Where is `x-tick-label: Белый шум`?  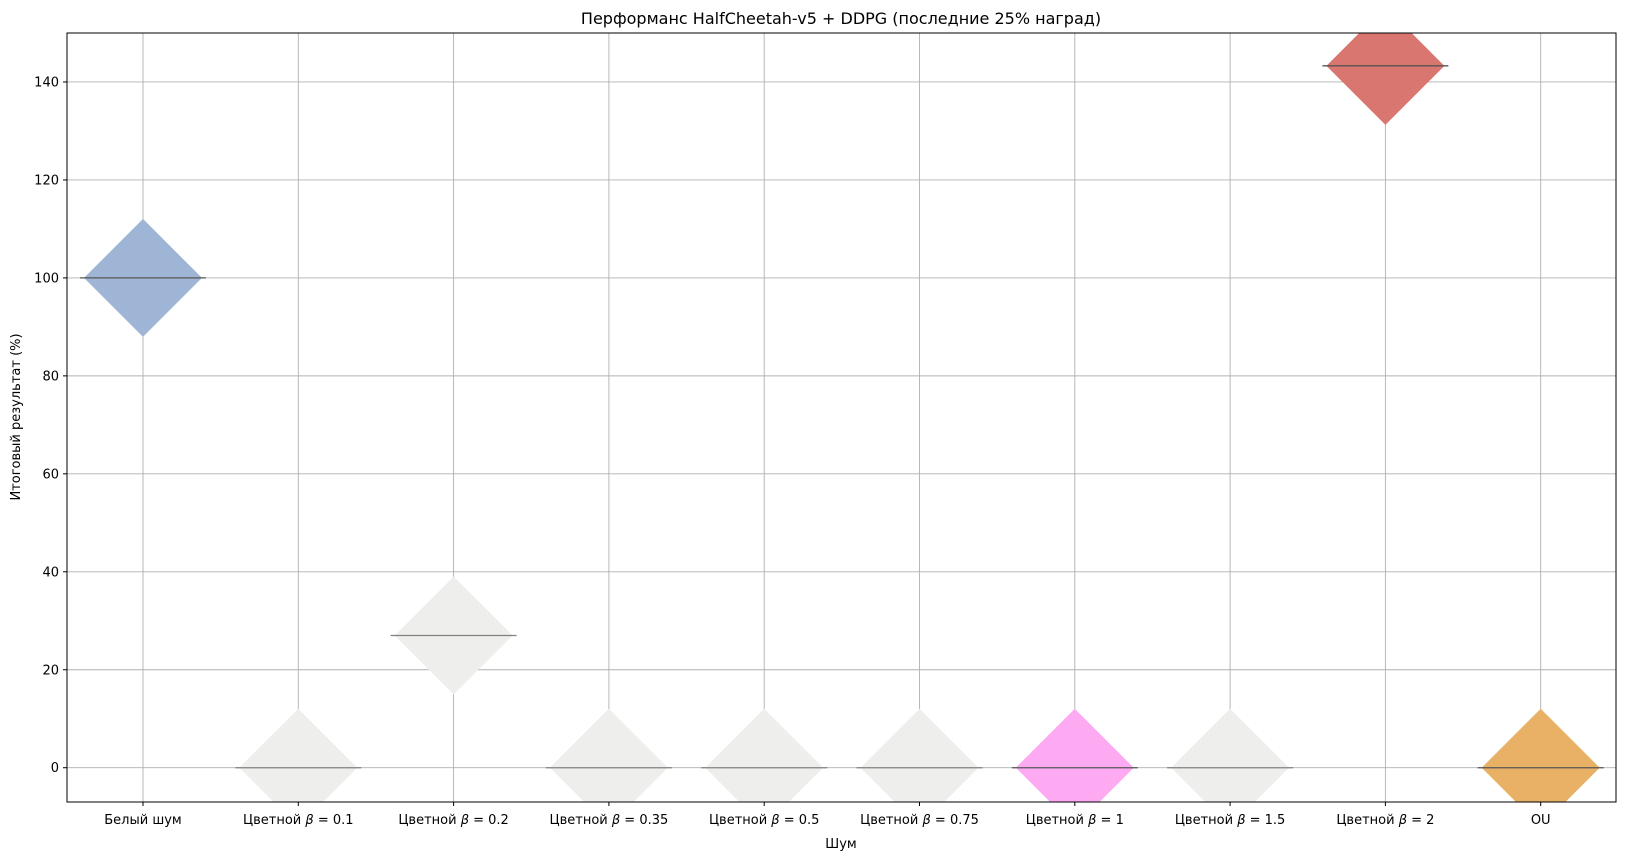
x-tick-label: Белый шум is located at coordinates (142, 820).